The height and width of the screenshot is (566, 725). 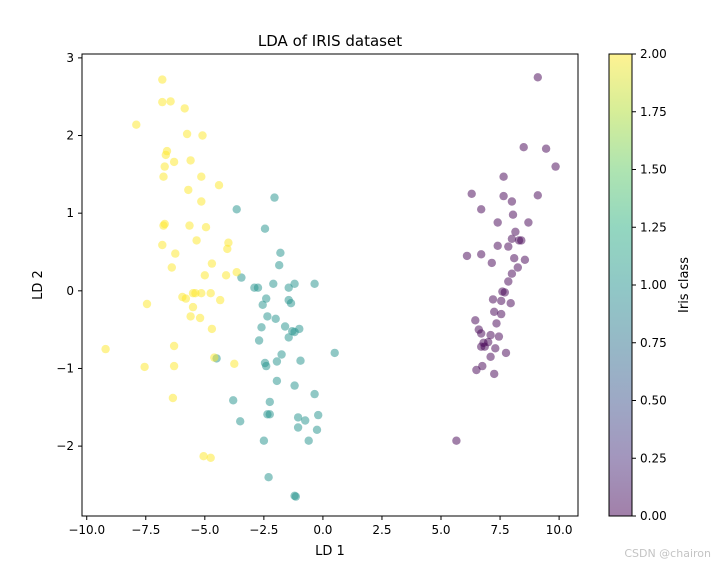 I want to click on y-axis-label: LD 2, so click(x=38, y=285).